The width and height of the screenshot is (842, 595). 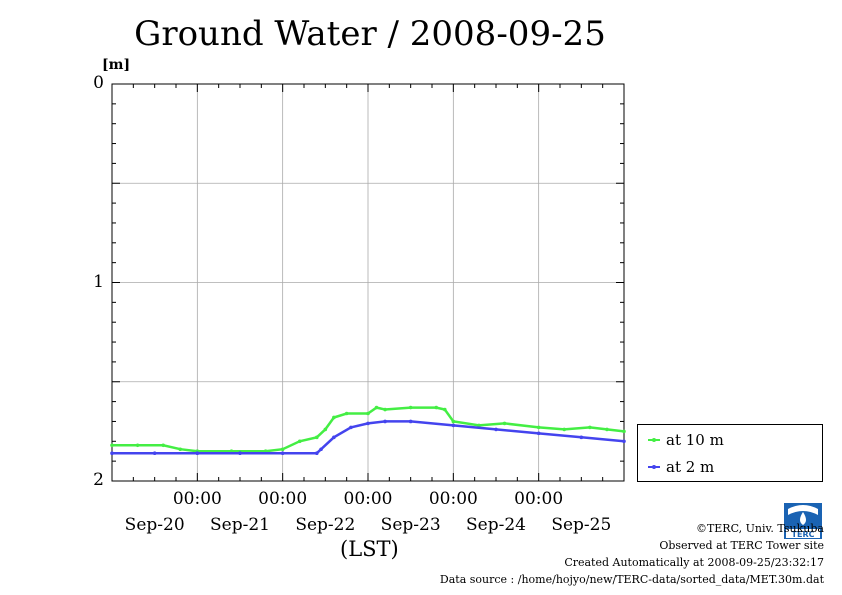 What do you see at coordinates (116, 65) in the screenshot?
I see `y-axis-unit: [m]` at bounding box center [116, 65].